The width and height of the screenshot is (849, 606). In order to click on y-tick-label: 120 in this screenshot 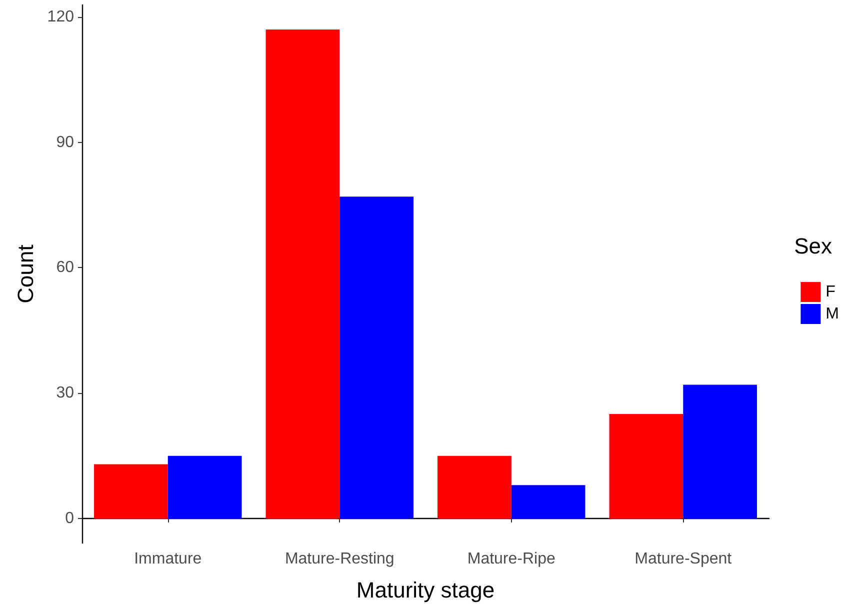, I will do `click(60, 17)`.